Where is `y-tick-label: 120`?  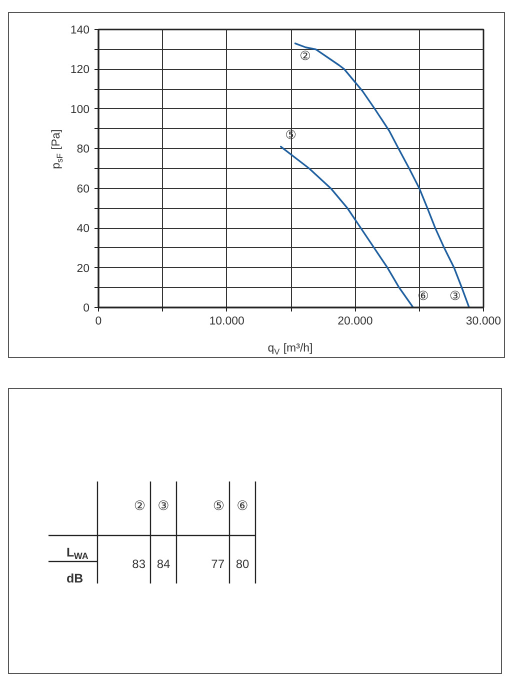 y-tick-label: 120 is located at coordinates (80, 70).